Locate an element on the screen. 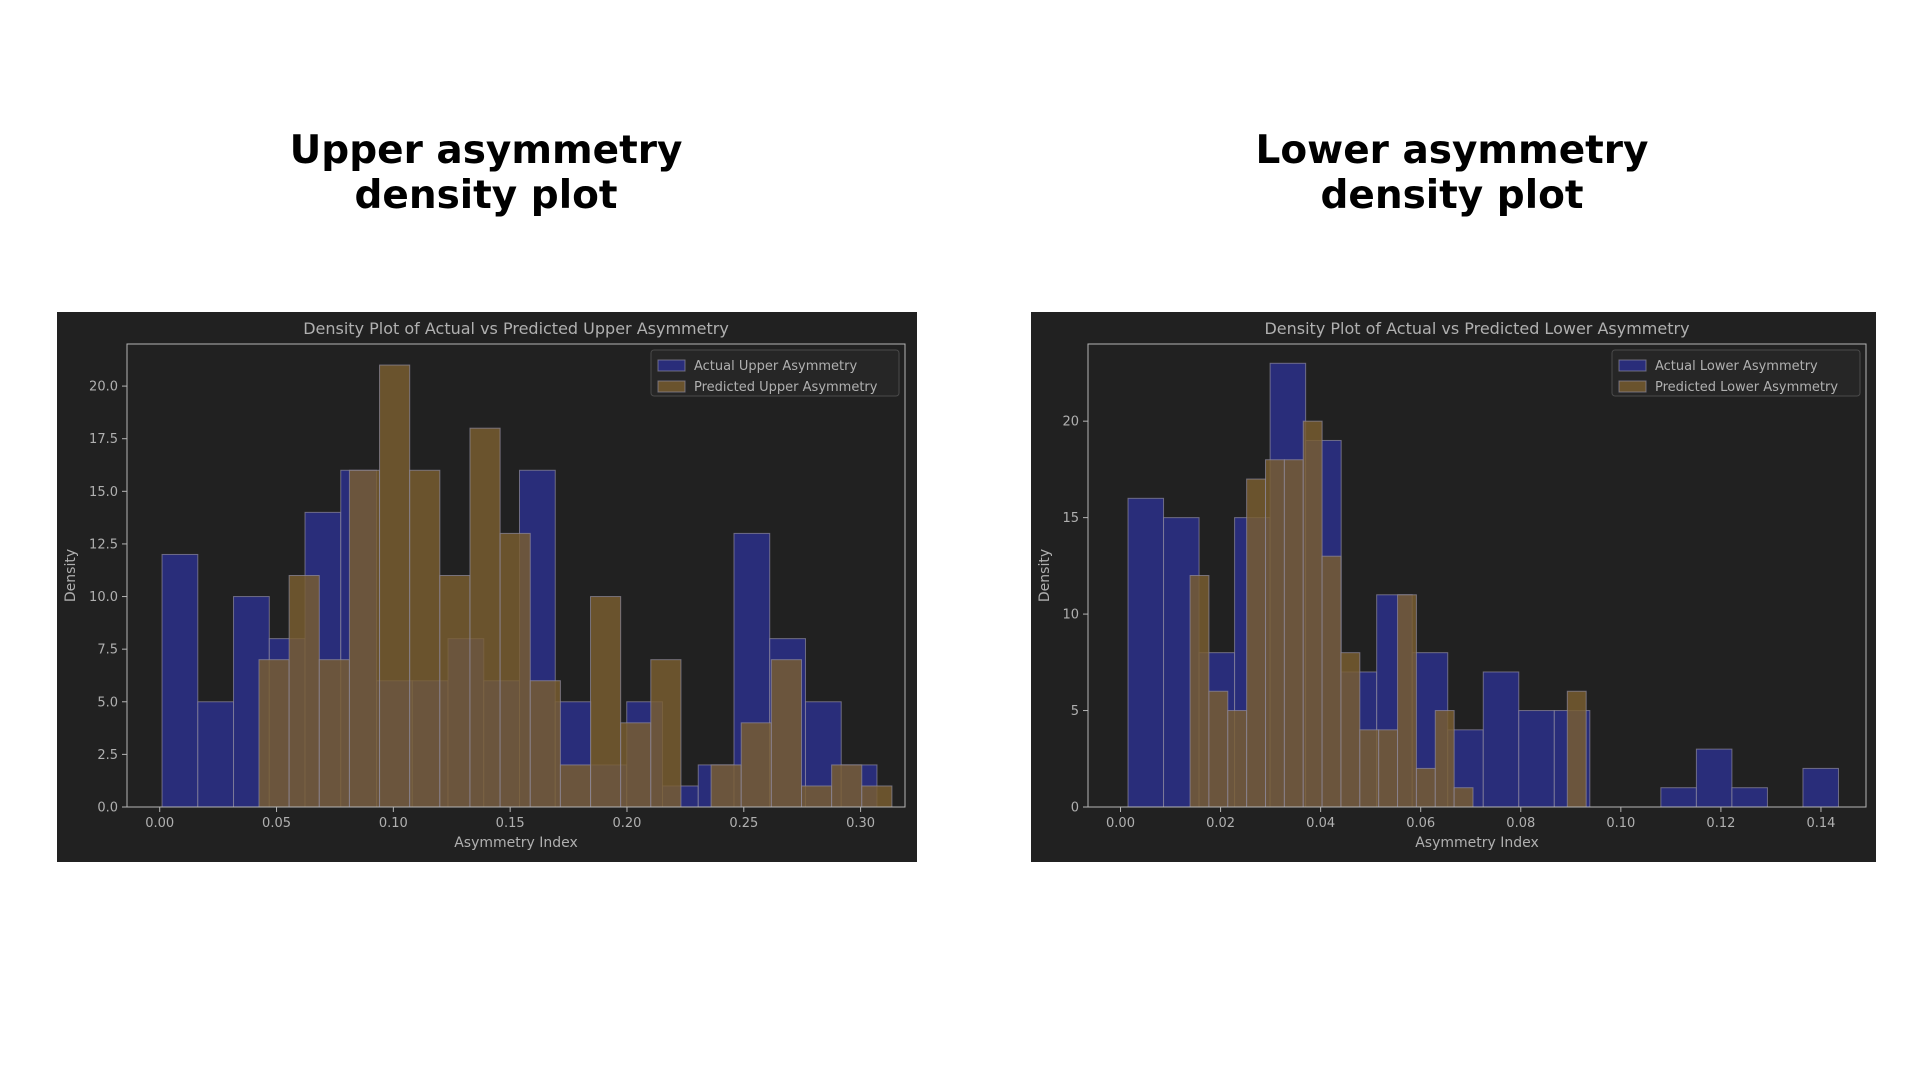 Image resolution: width=1920 pixels, height=1080 pixels. x-tick-label: 0.08 is located at coordinates (1520, 823).